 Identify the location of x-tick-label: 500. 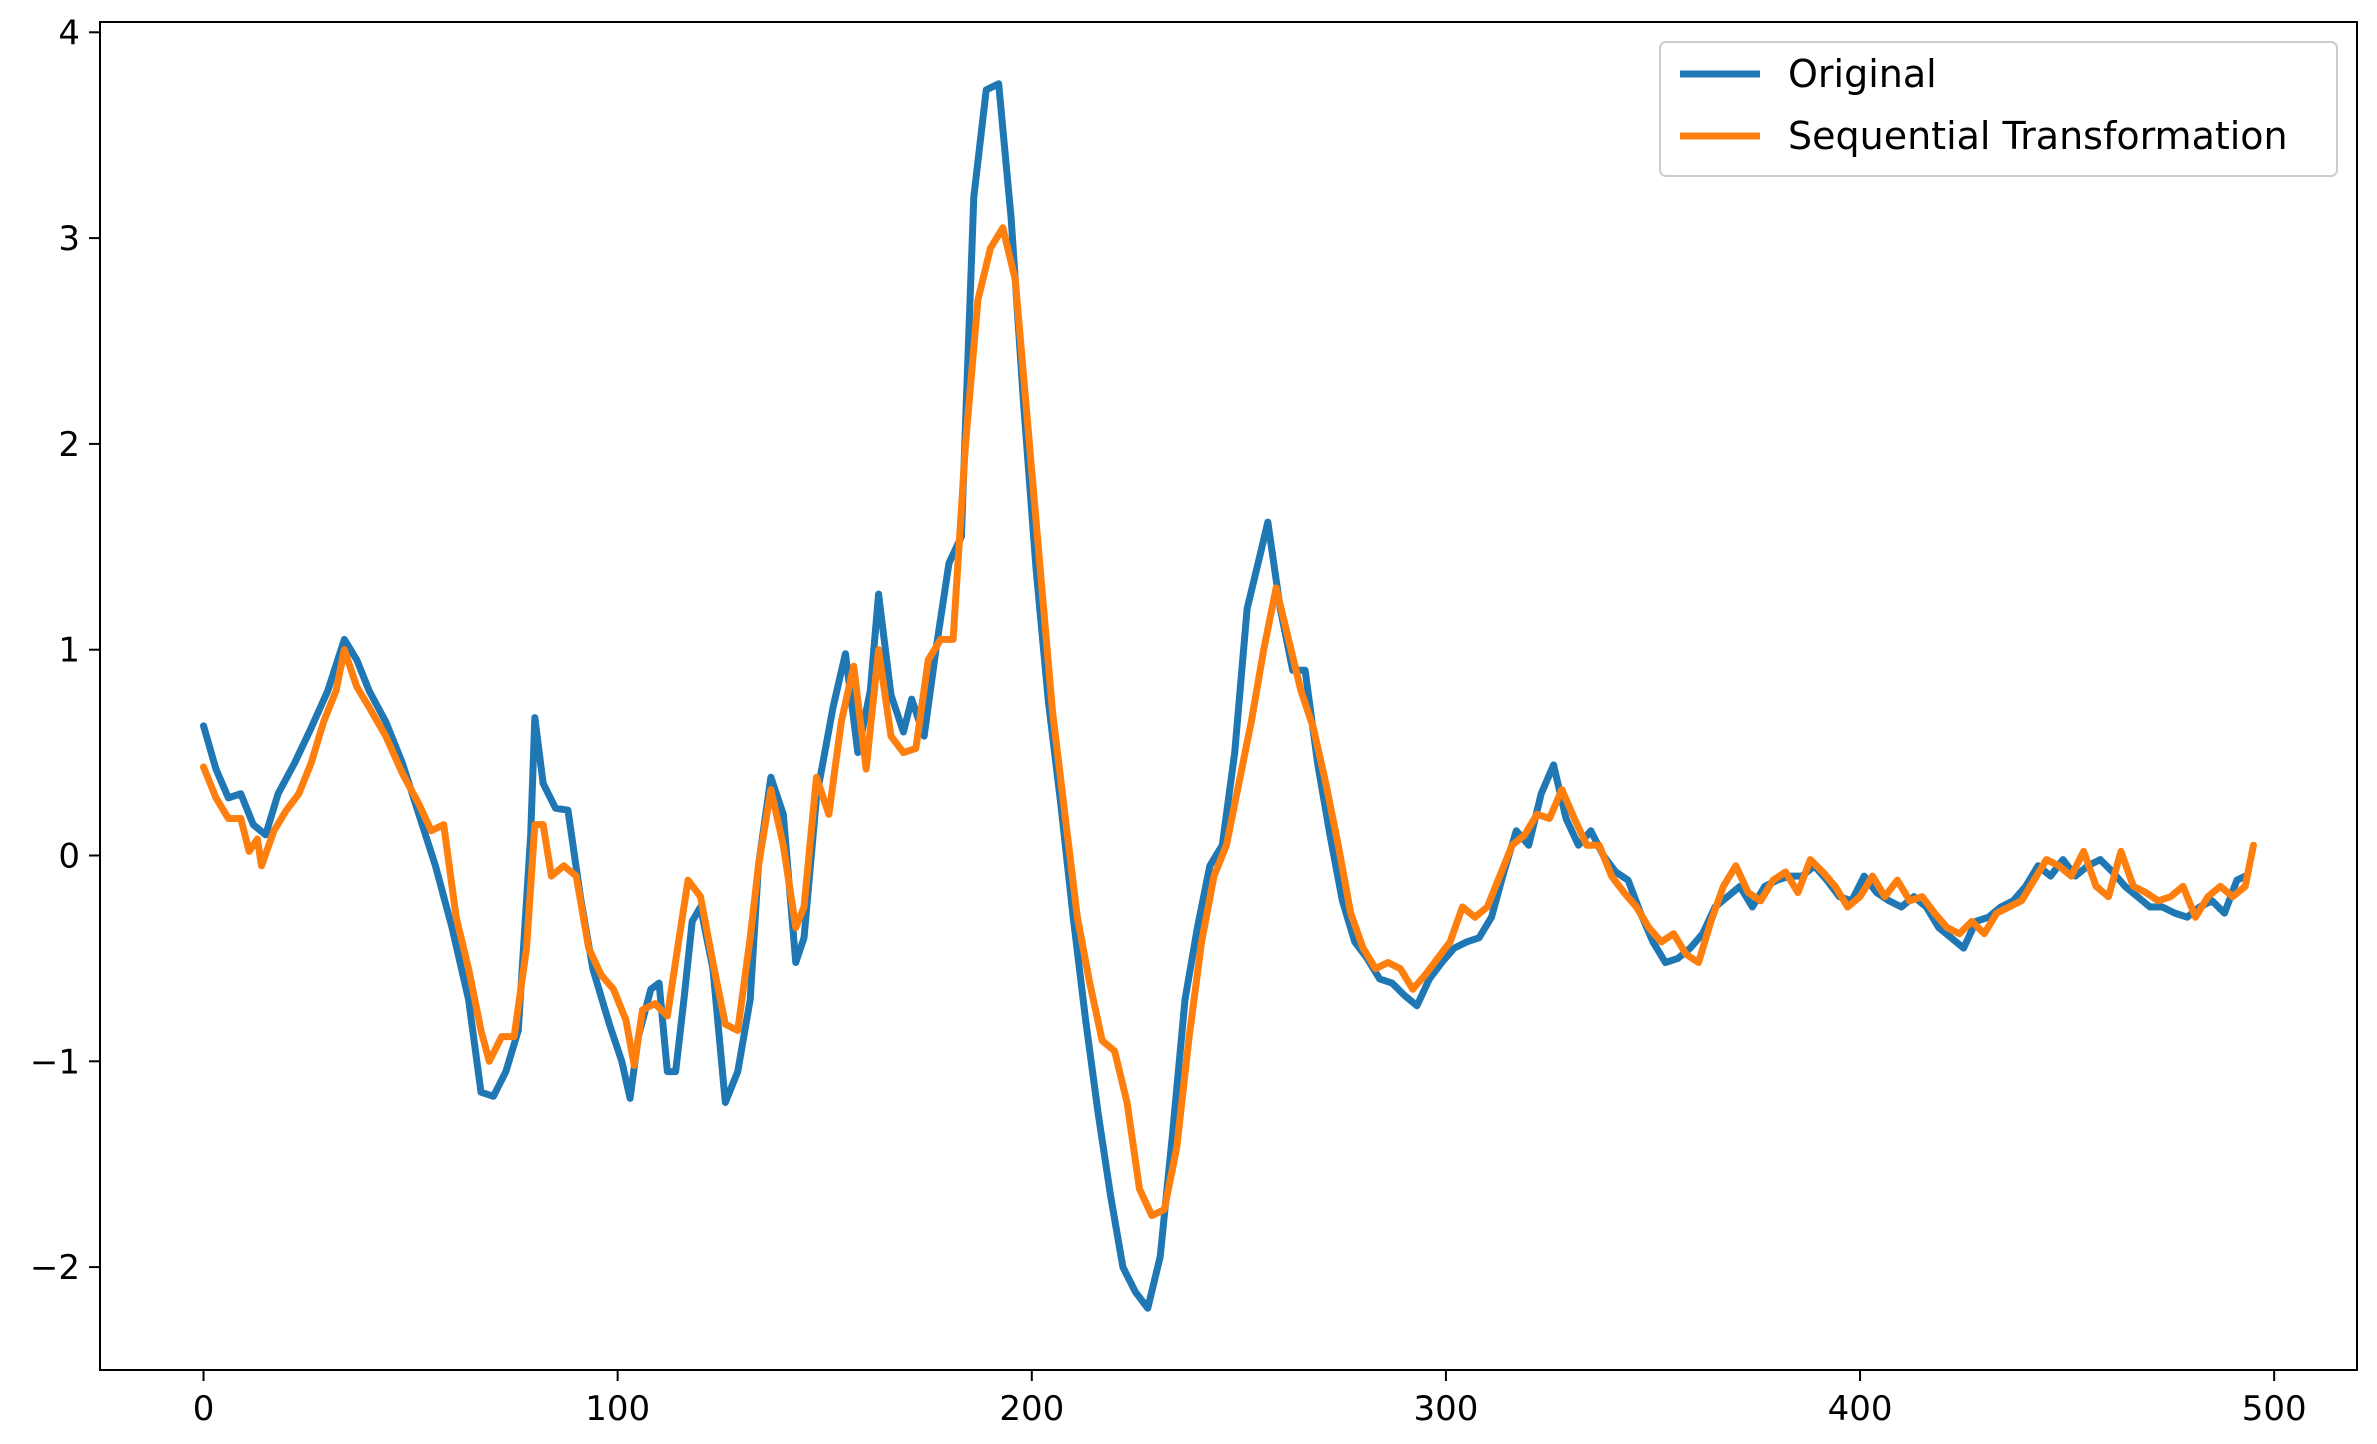
(2274, 1409).